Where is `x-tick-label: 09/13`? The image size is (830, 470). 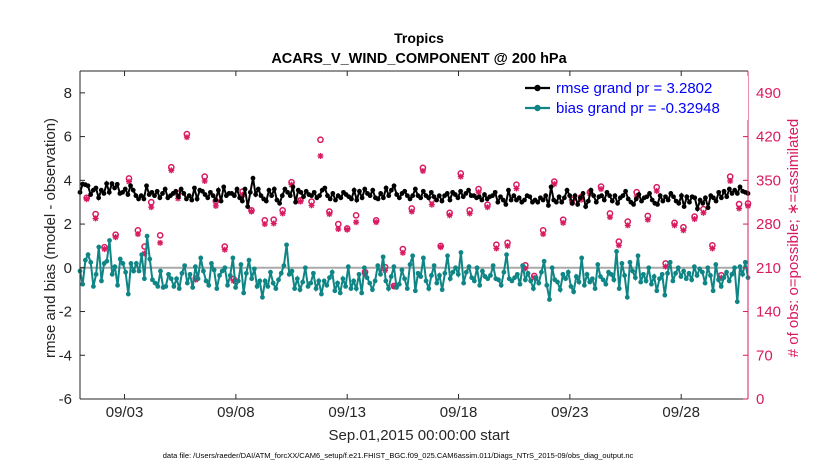
x-tick-label: 09/13 is located at coordinates (347, 412).